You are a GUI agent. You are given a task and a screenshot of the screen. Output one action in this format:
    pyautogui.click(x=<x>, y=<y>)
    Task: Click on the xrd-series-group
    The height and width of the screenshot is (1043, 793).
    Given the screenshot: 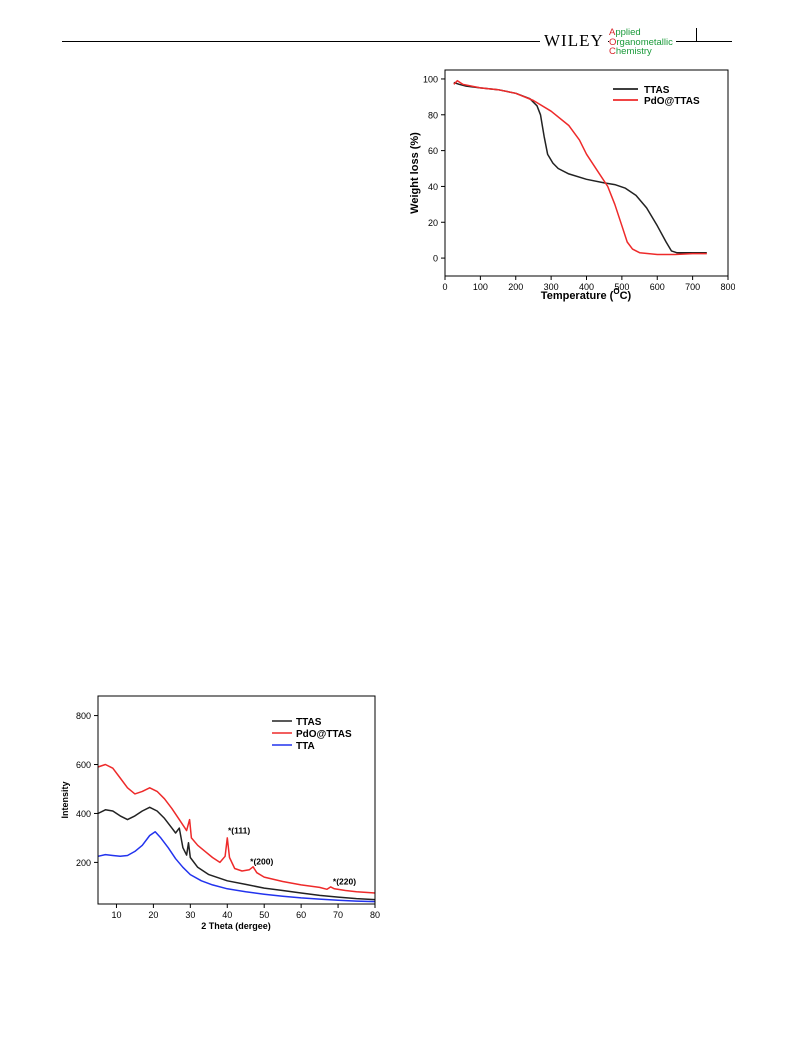 What is the action you would take?
    pyautogui.click(x=236, y=833)
    